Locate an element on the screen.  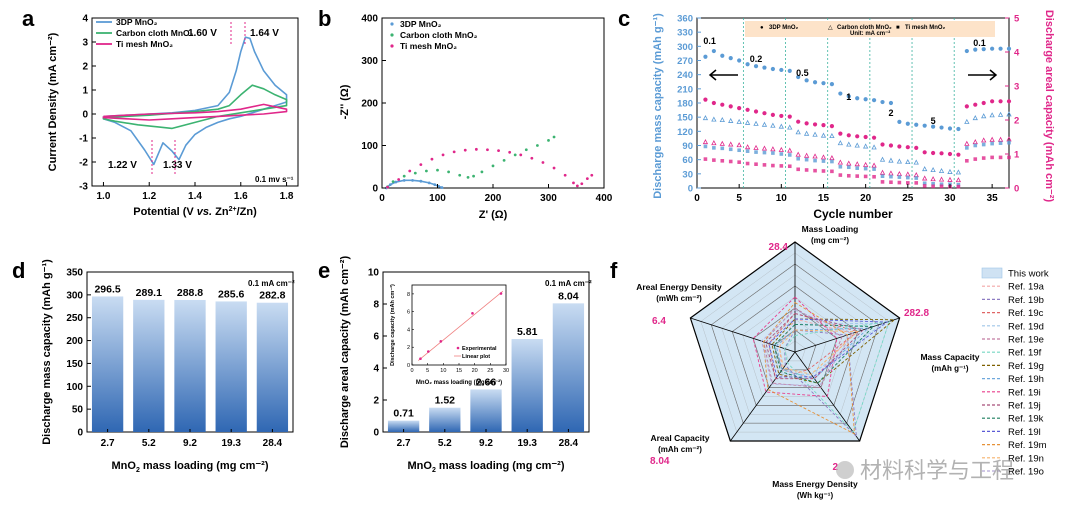
legend-swatch-f is located at coordinates (992, 273).